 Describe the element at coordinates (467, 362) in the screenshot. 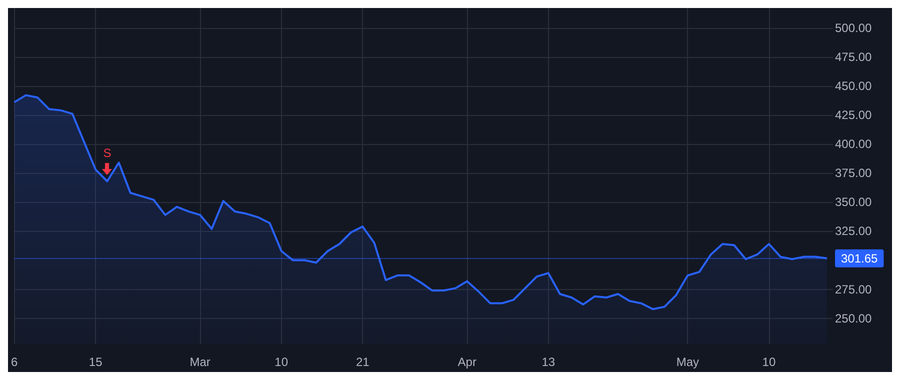

I see `x-tick-label: Apr` at that location.